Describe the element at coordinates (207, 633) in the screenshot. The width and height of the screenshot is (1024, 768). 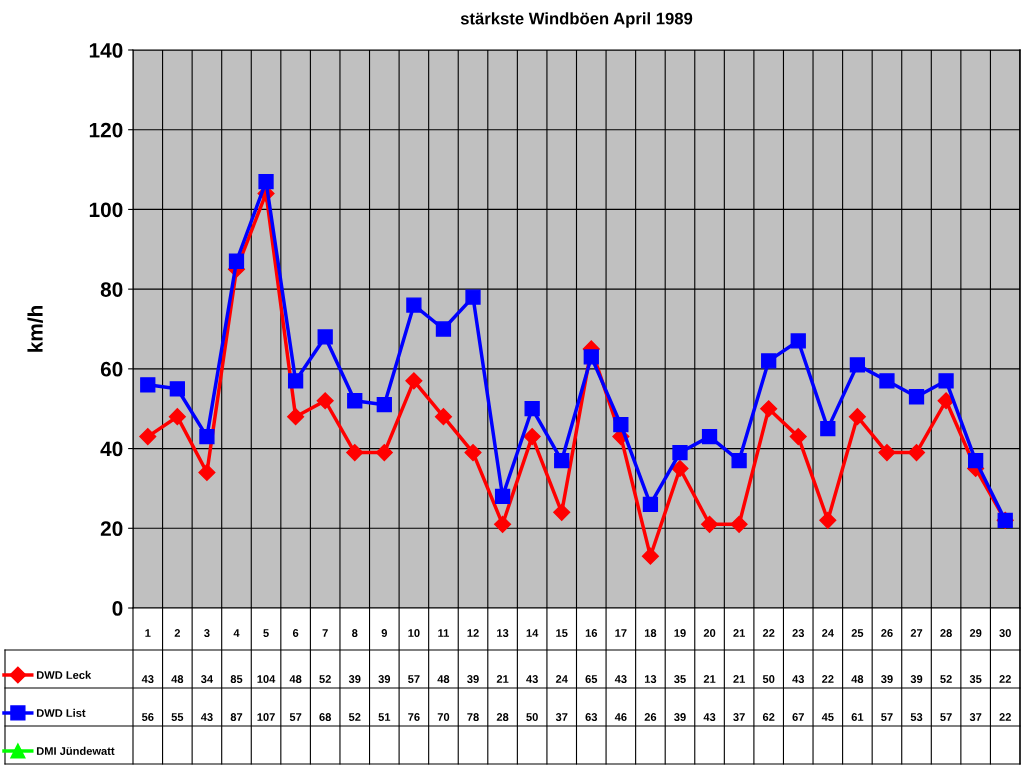
I see `x-tick-label: 3` at that location.